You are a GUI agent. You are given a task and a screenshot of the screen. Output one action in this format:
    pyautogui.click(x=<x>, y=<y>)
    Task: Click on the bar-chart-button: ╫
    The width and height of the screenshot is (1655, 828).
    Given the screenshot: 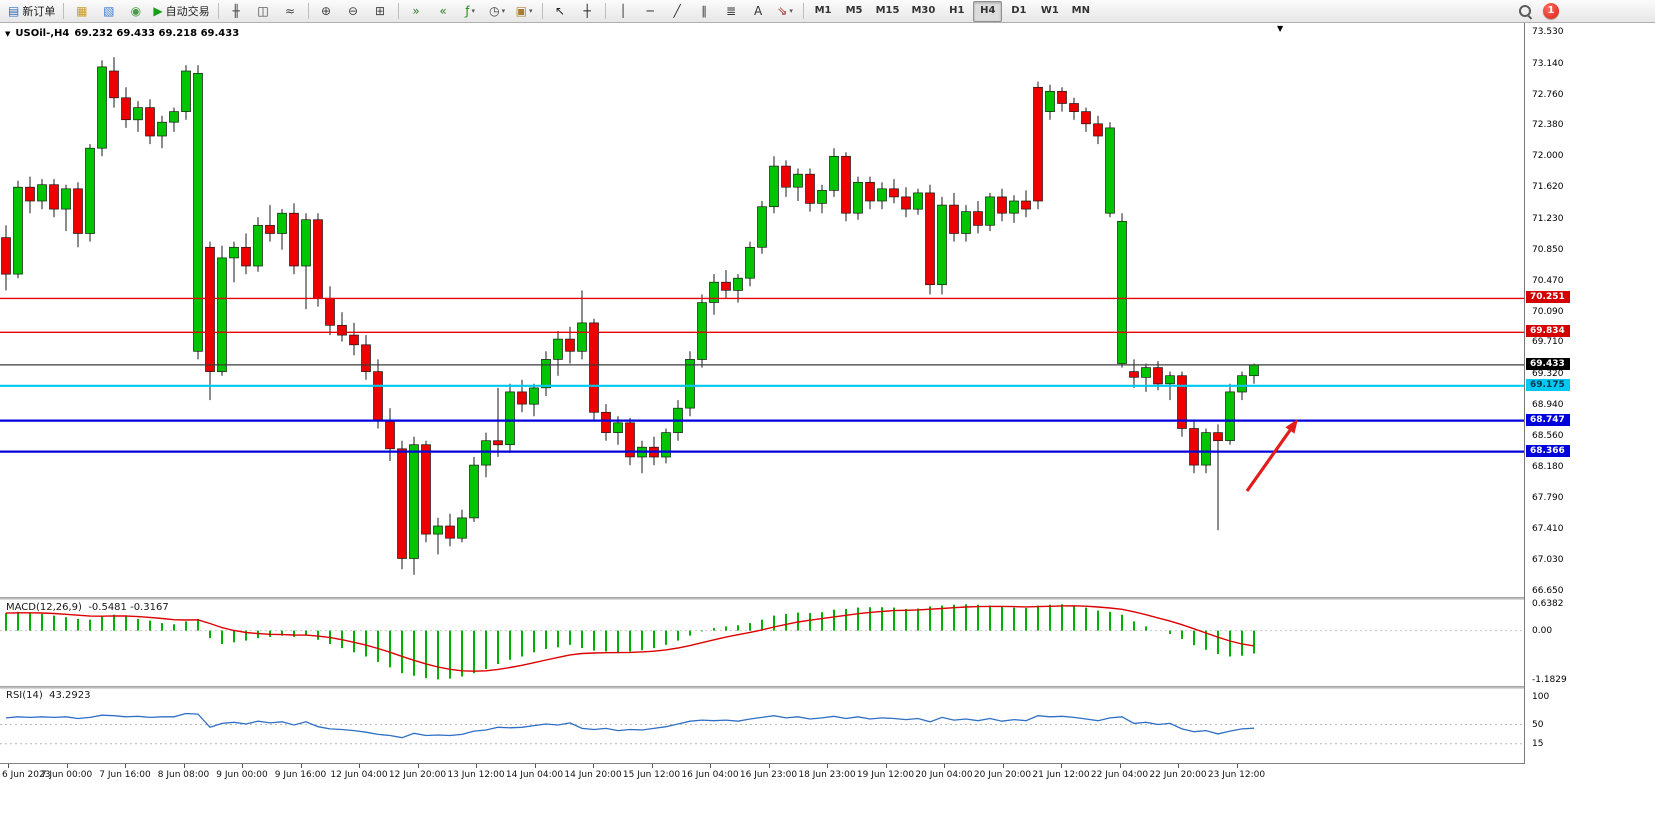 What is the action you would take?
    pyautogui.click(x=236, y=11)
    